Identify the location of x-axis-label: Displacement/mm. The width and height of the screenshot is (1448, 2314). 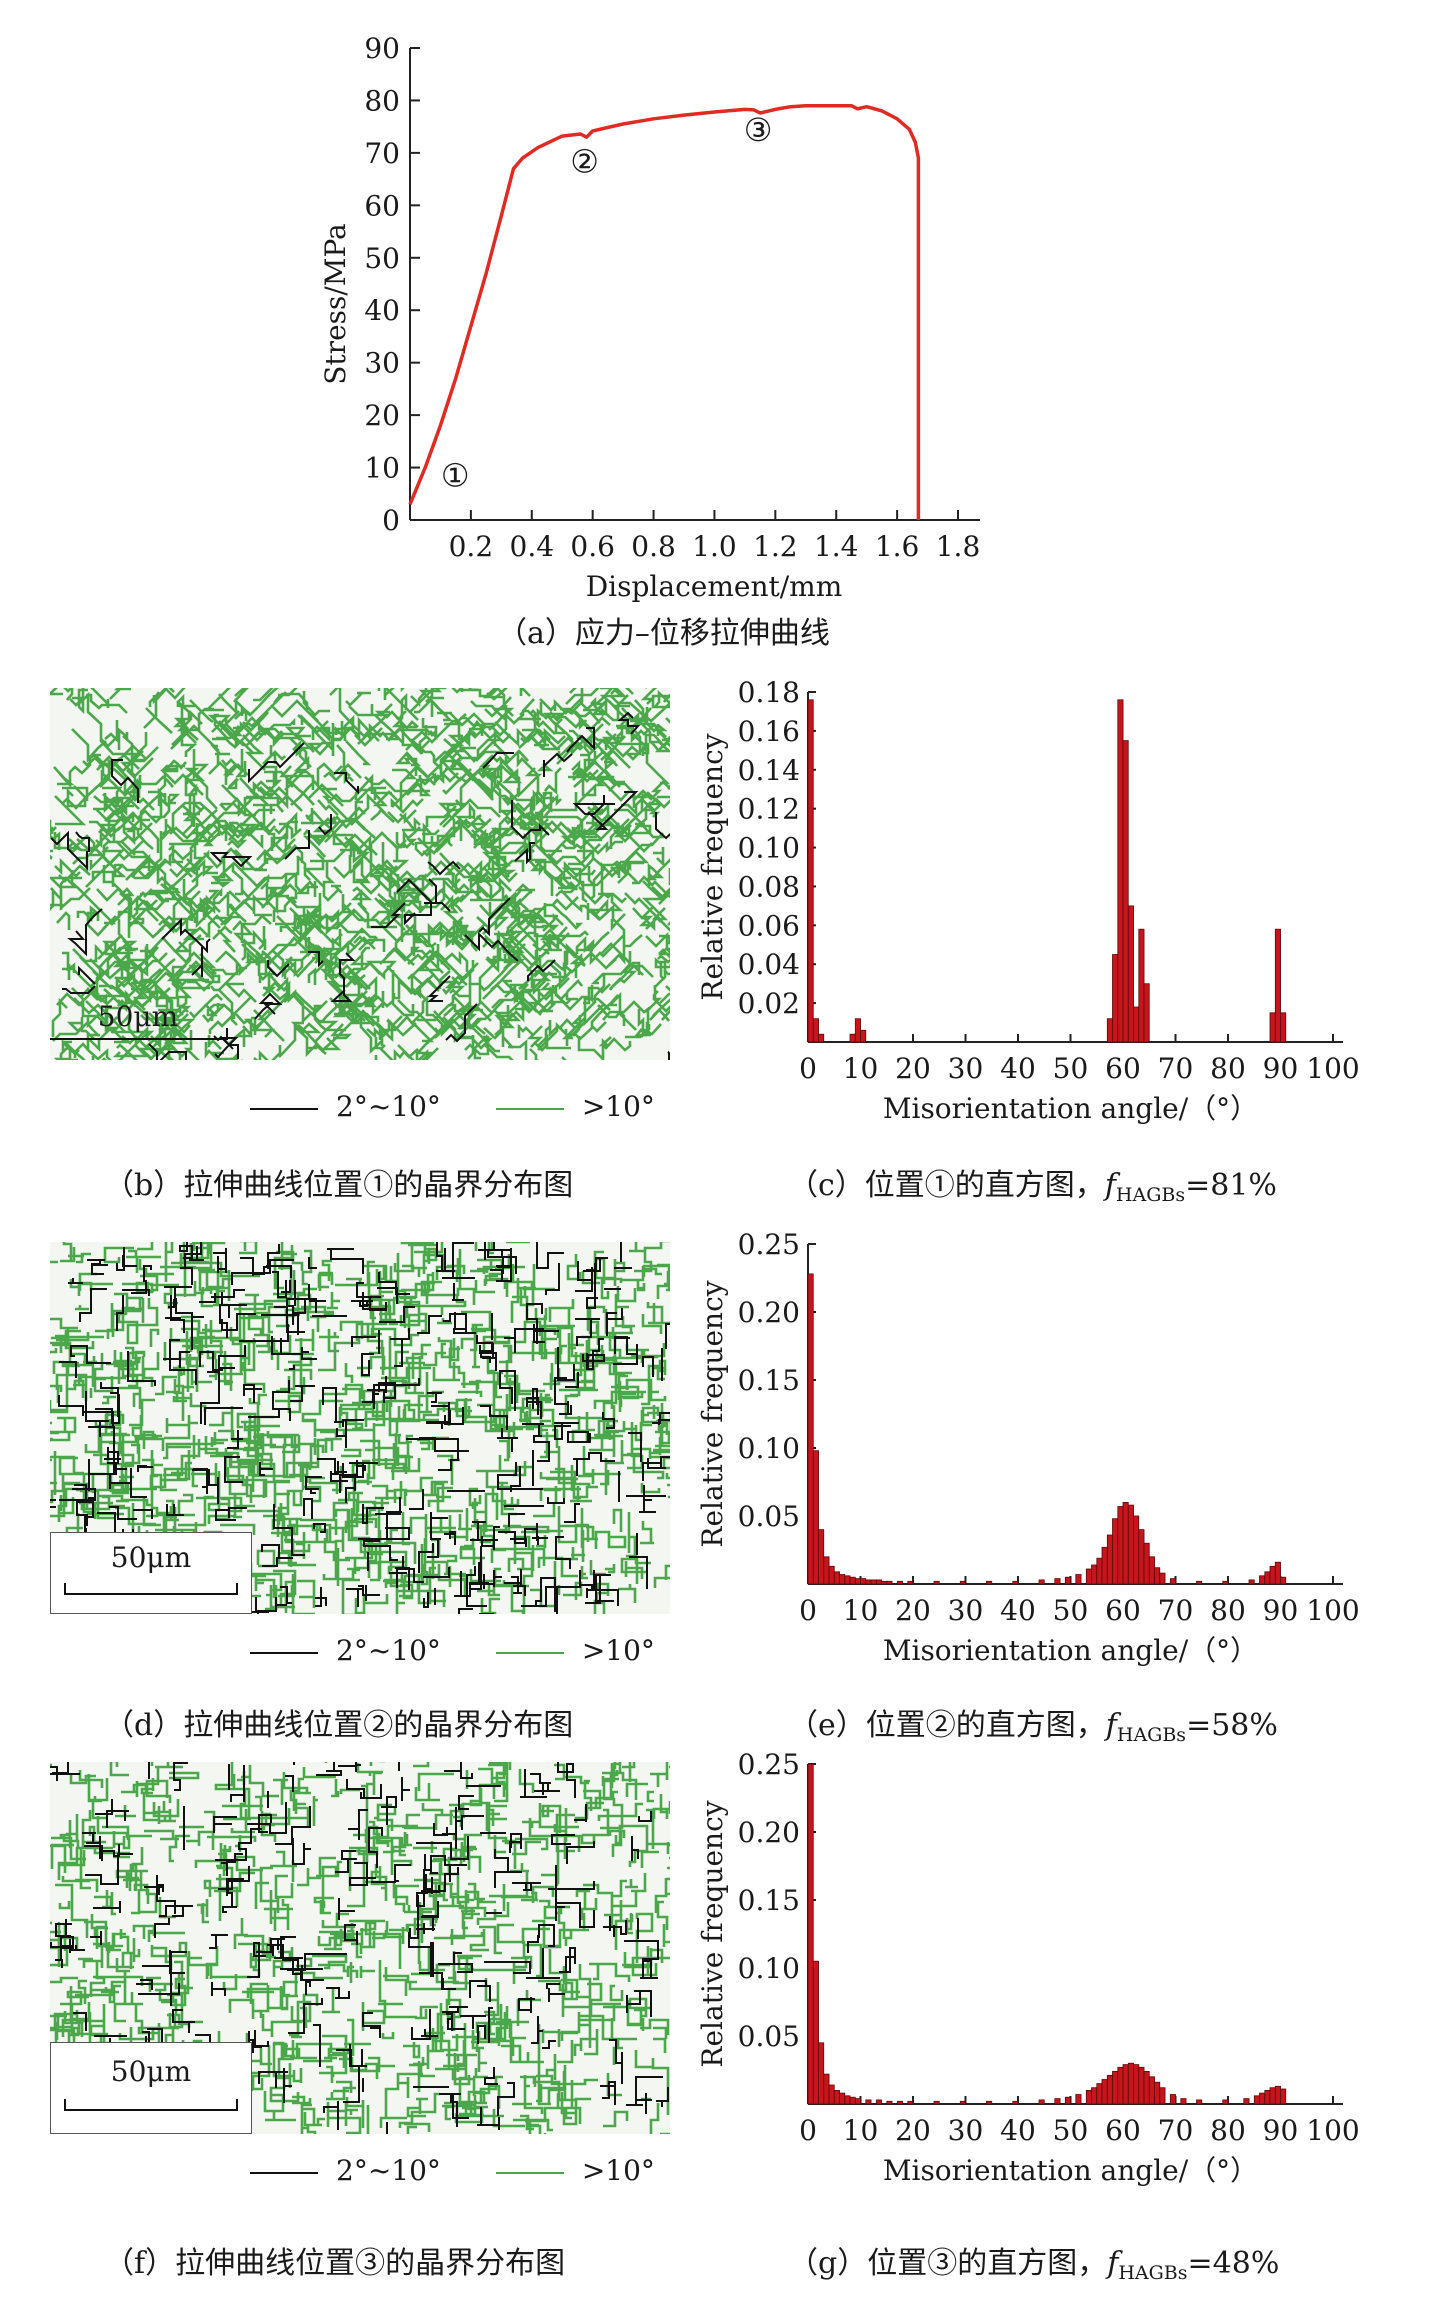
(714, 586).